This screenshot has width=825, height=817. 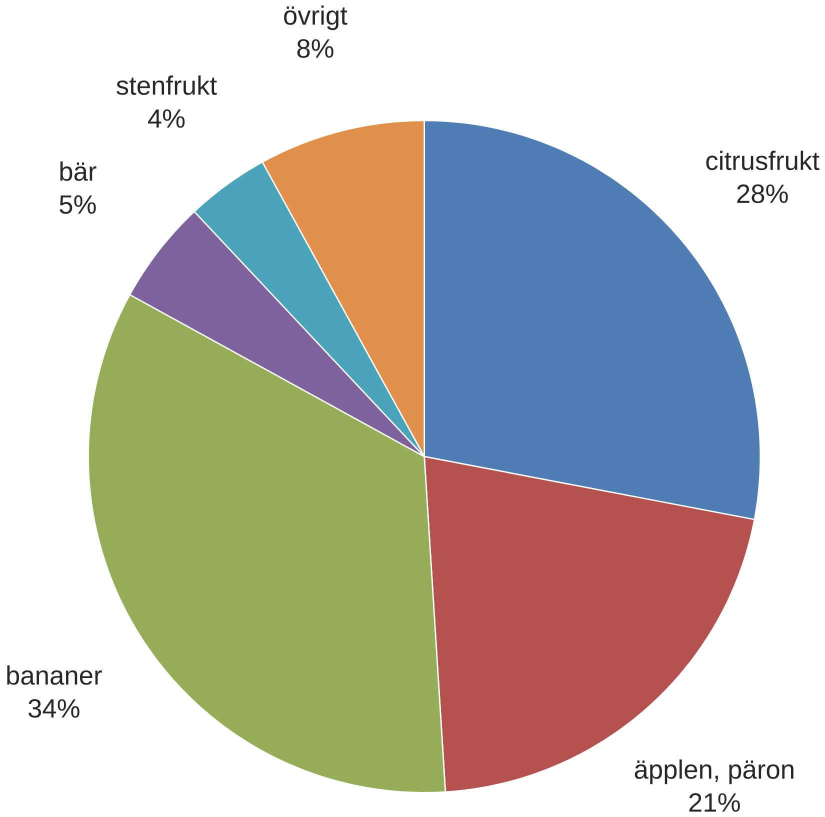 I want to click on data-label: 5%, so click(x=78, y=204).